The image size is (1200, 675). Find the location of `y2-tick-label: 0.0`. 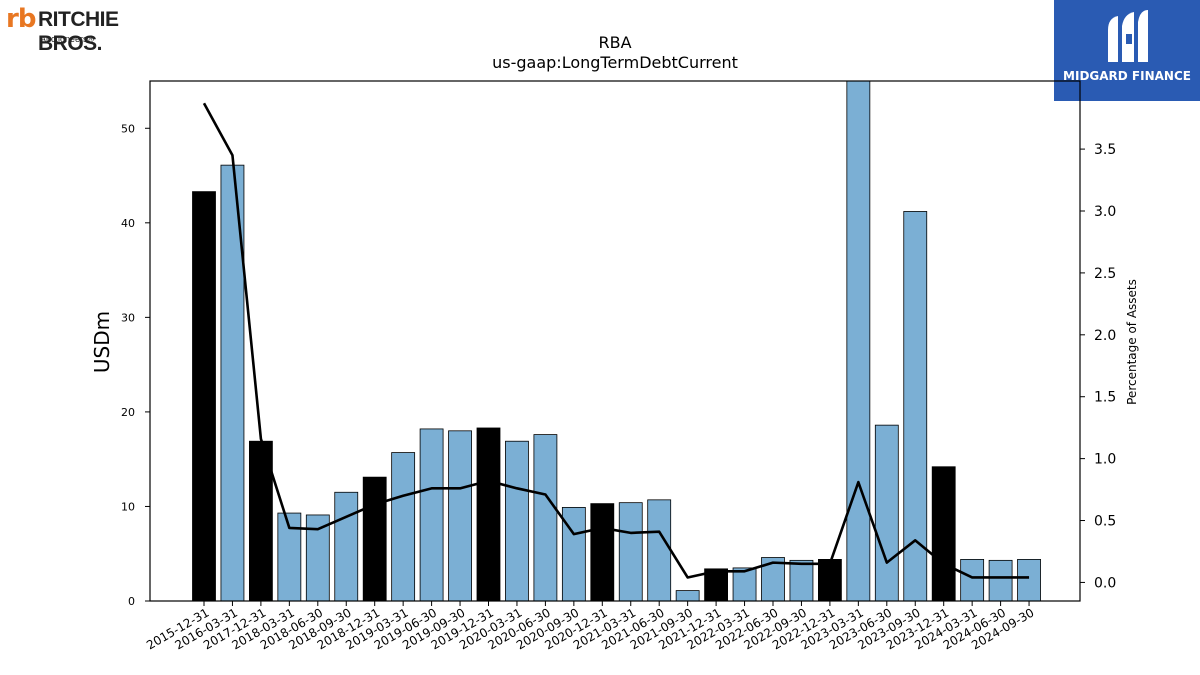

y2-tick-label: 0.0 is located at coordinates (1105, 583).